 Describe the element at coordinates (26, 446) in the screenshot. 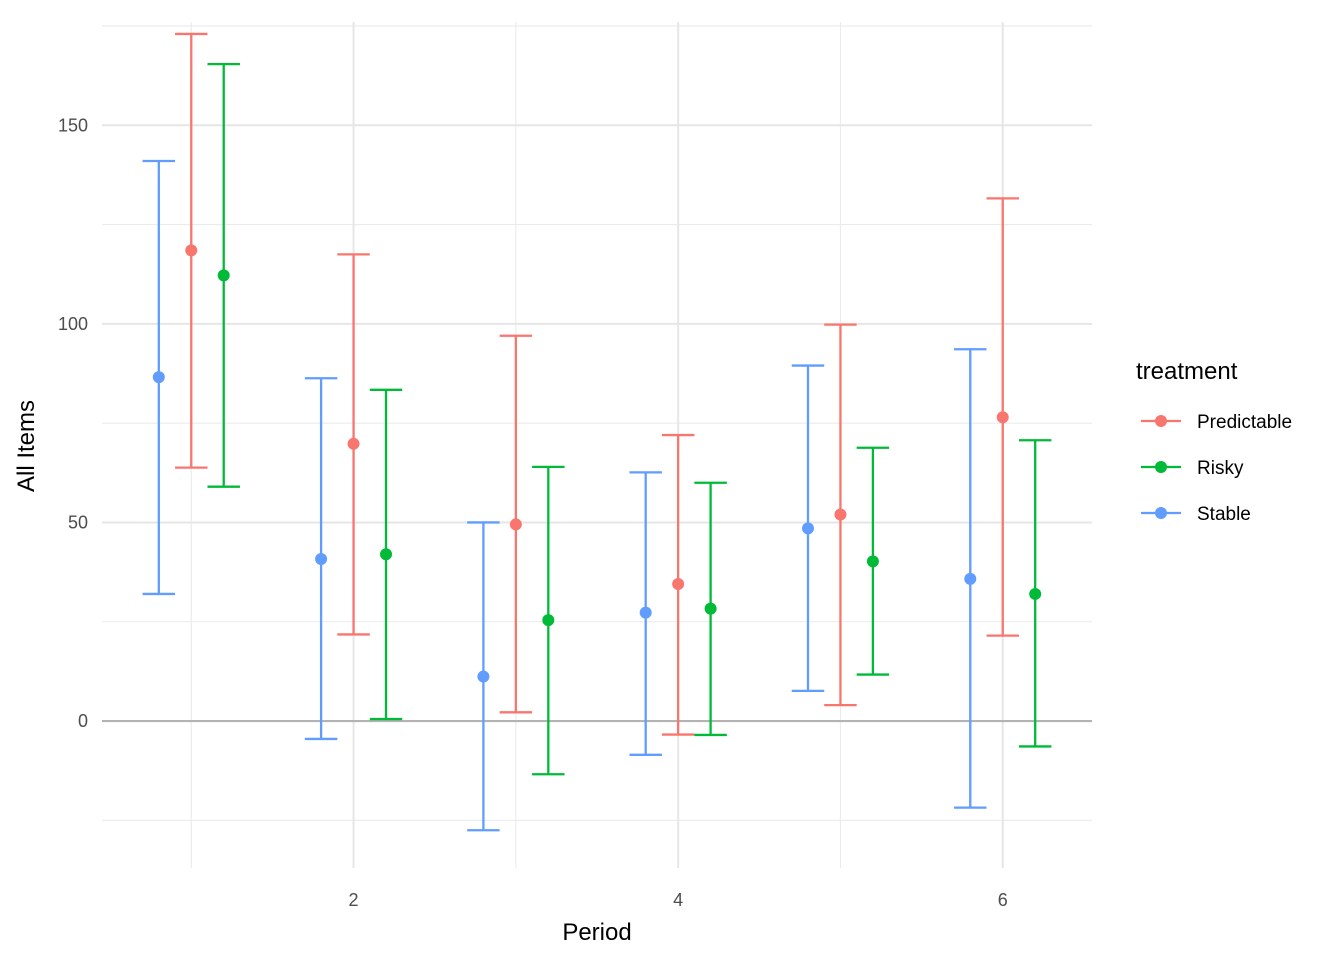

I see `y-axis-title: All Items` at that location.